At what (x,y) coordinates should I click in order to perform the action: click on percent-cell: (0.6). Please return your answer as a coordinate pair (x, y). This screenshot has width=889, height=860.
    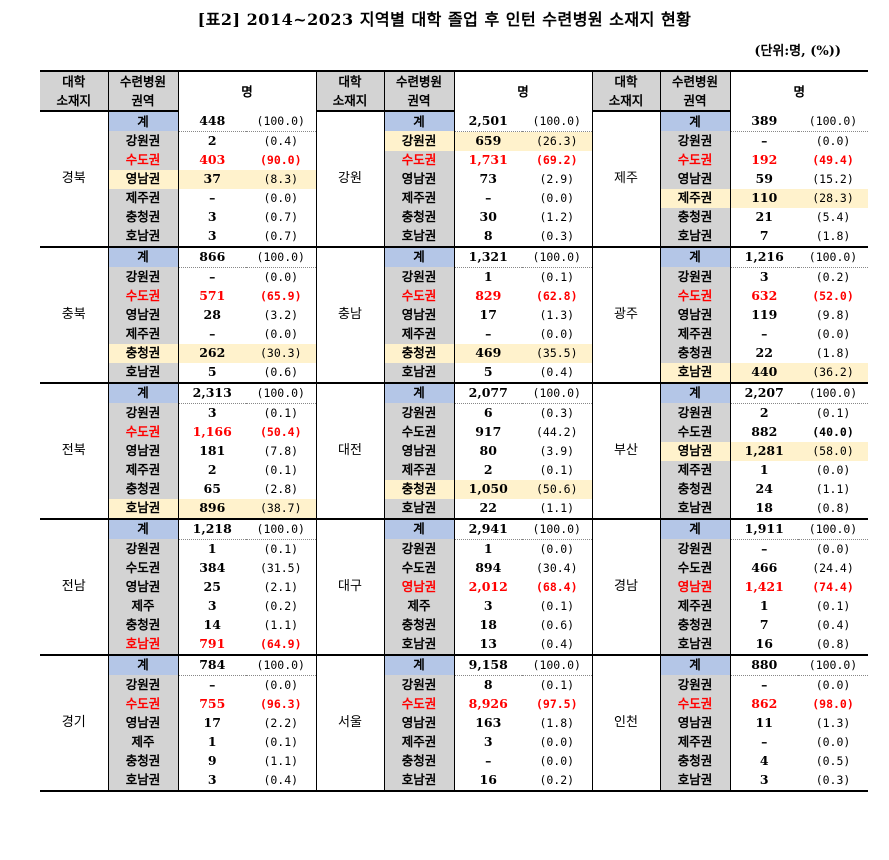
    Looking at the image, I should click on (557, 625).